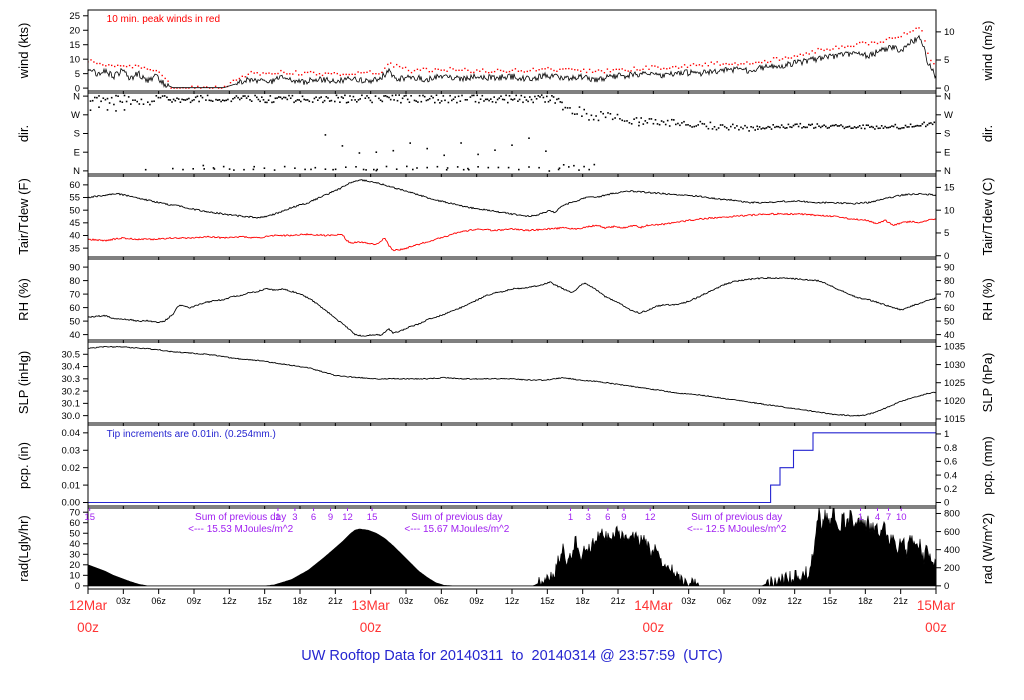 Image resolution: width=1024 pixels, height=700 pixels. What do you see at coordinates (949, 188) in the screenshot?
I see `temp-ytick-right: 15` at bounding box center [949, 188].